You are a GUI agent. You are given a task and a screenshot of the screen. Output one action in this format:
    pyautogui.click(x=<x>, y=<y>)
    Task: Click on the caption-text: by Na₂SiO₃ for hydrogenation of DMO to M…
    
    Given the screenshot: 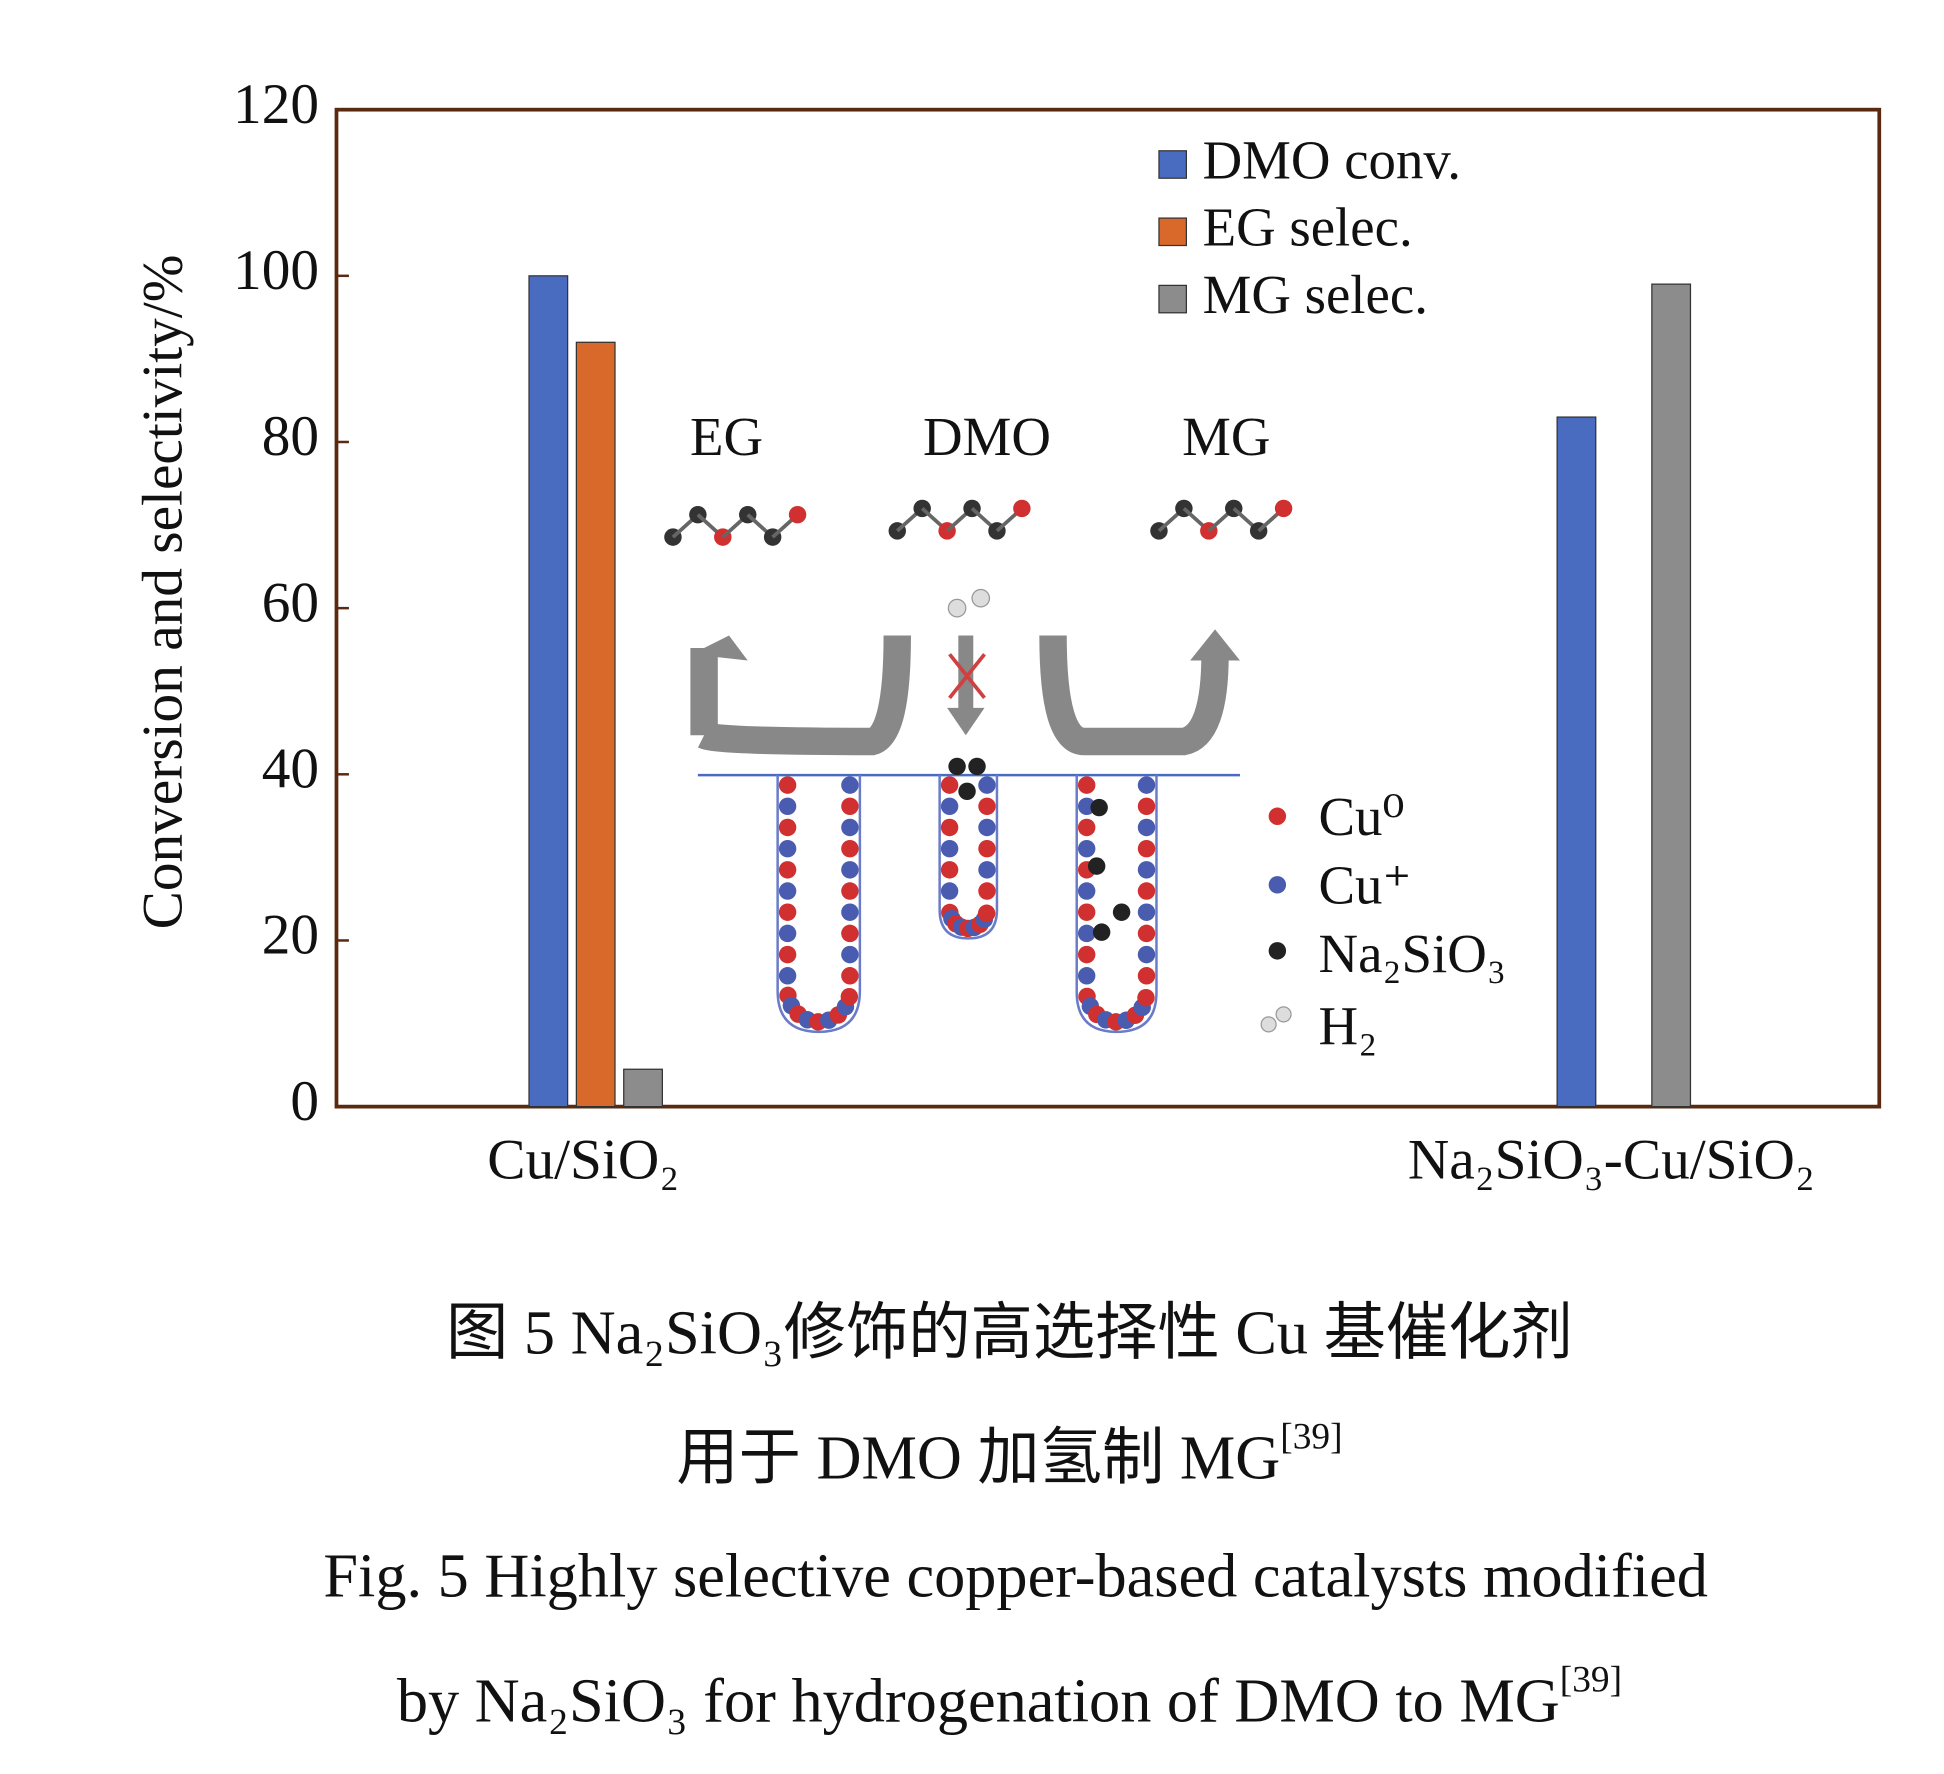 What is the action you would take?
    pyautogui.click(x=978, y=1701)
    